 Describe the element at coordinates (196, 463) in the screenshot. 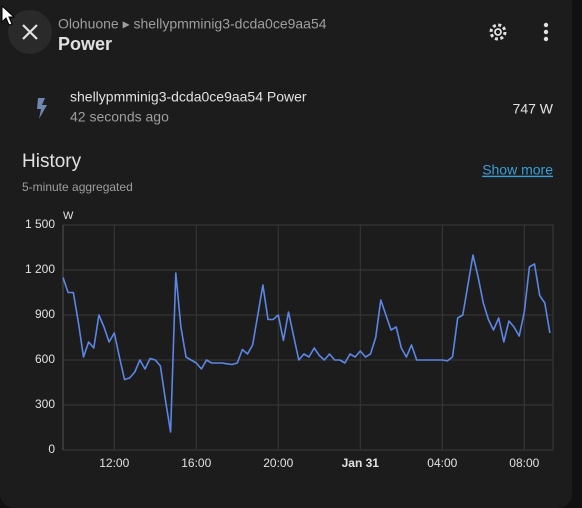

I see `x-tick-label: 16:00` at that location.